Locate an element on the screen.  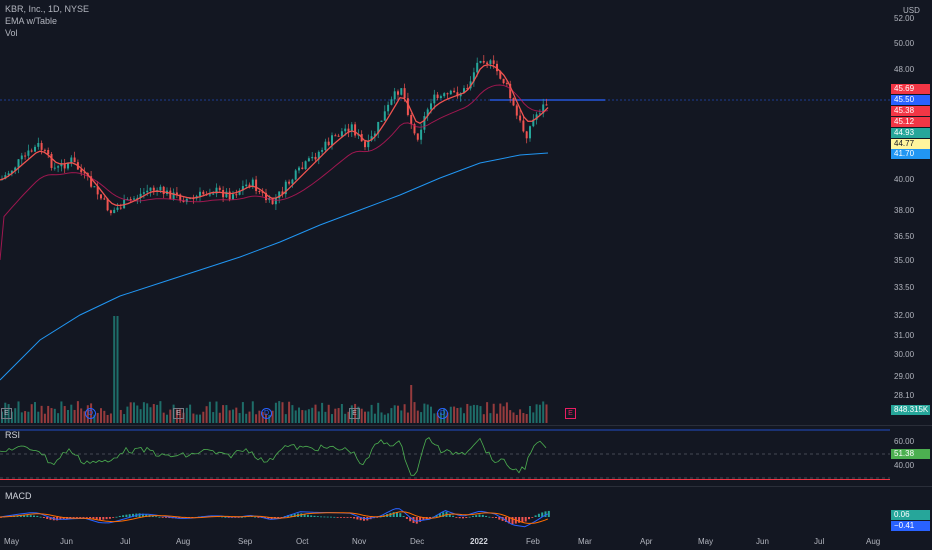
volume-badge: 848.315K is located at coordinates (910, 410).